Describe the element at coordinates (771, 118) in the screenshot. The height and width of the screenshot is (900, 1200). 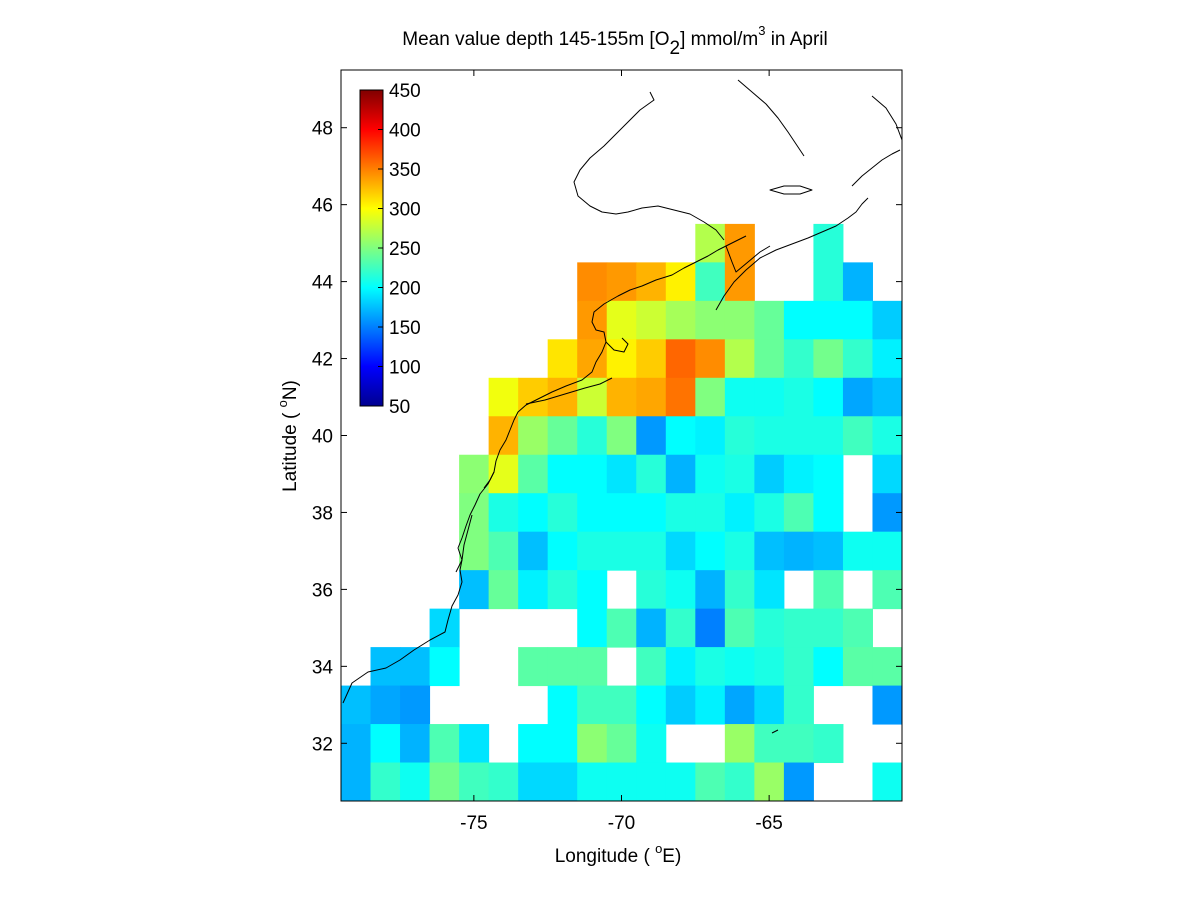
I see `labrador-shore` at that location.